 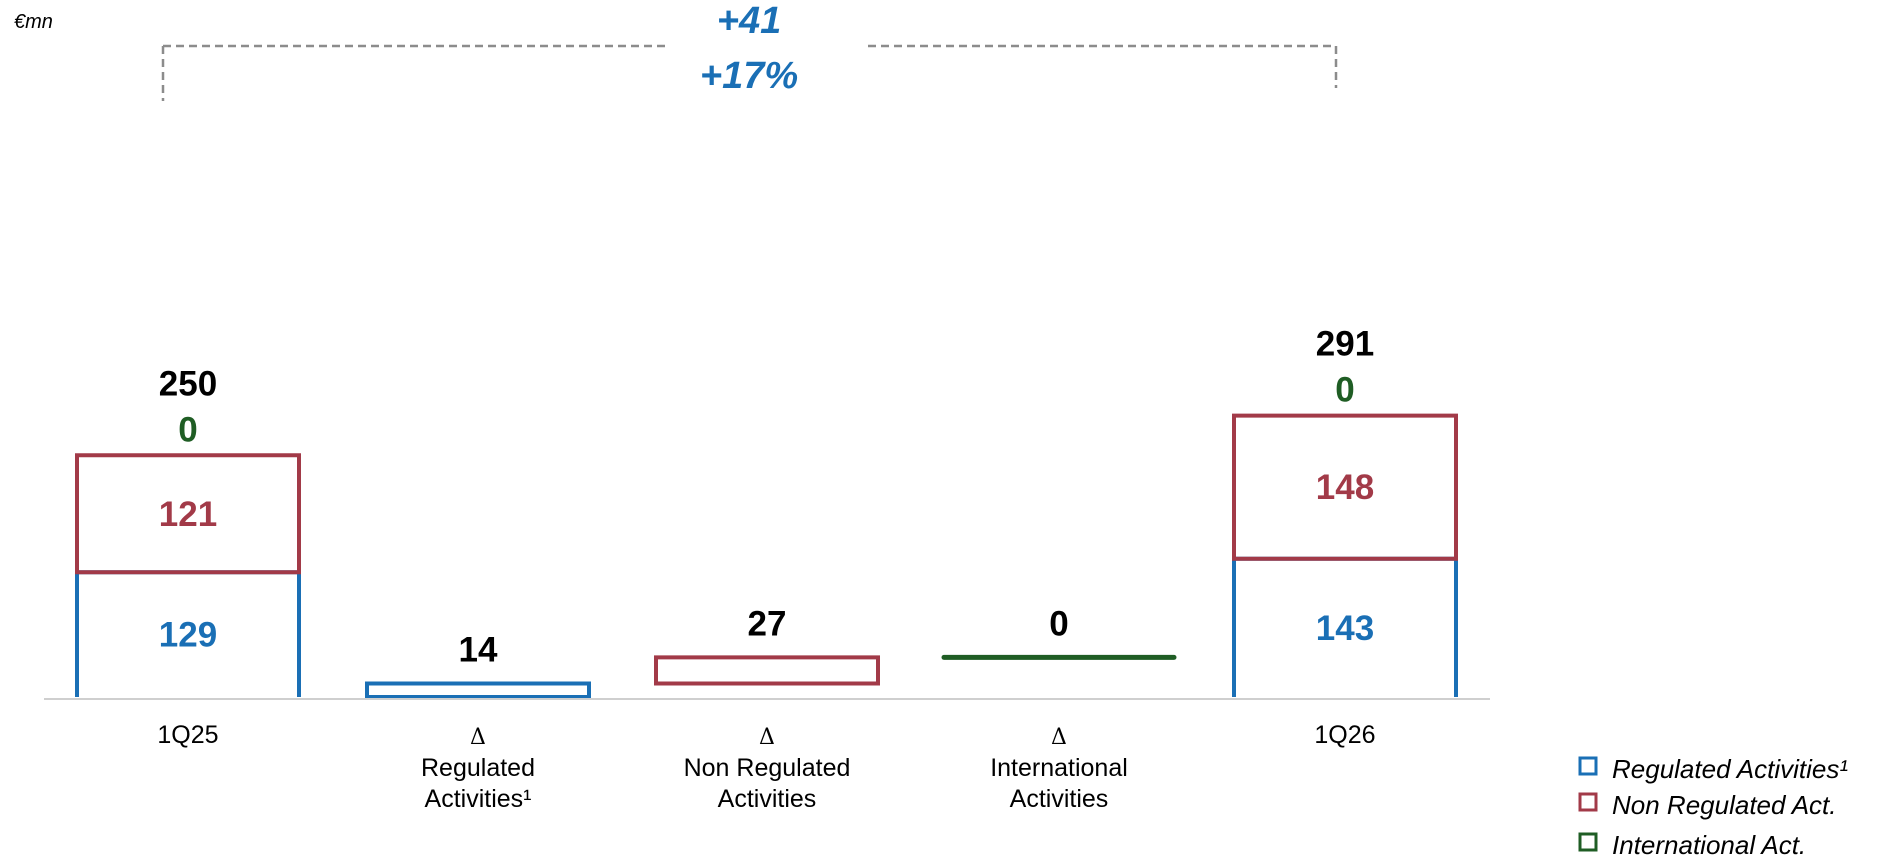 What do you see at coordinates (188, 383) in the screenshot?
I see `total-label: 250` at bounding box center [188, 383].